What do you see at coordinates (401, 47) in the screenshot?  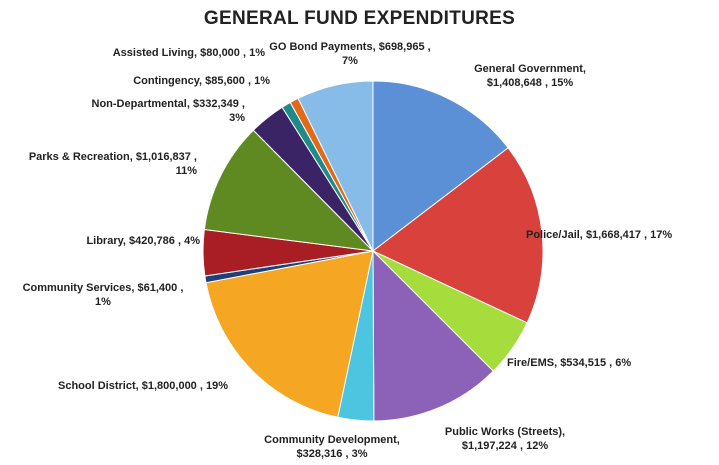 I see `slice-label-amount: $698,965` at bounding box center [401, 47].